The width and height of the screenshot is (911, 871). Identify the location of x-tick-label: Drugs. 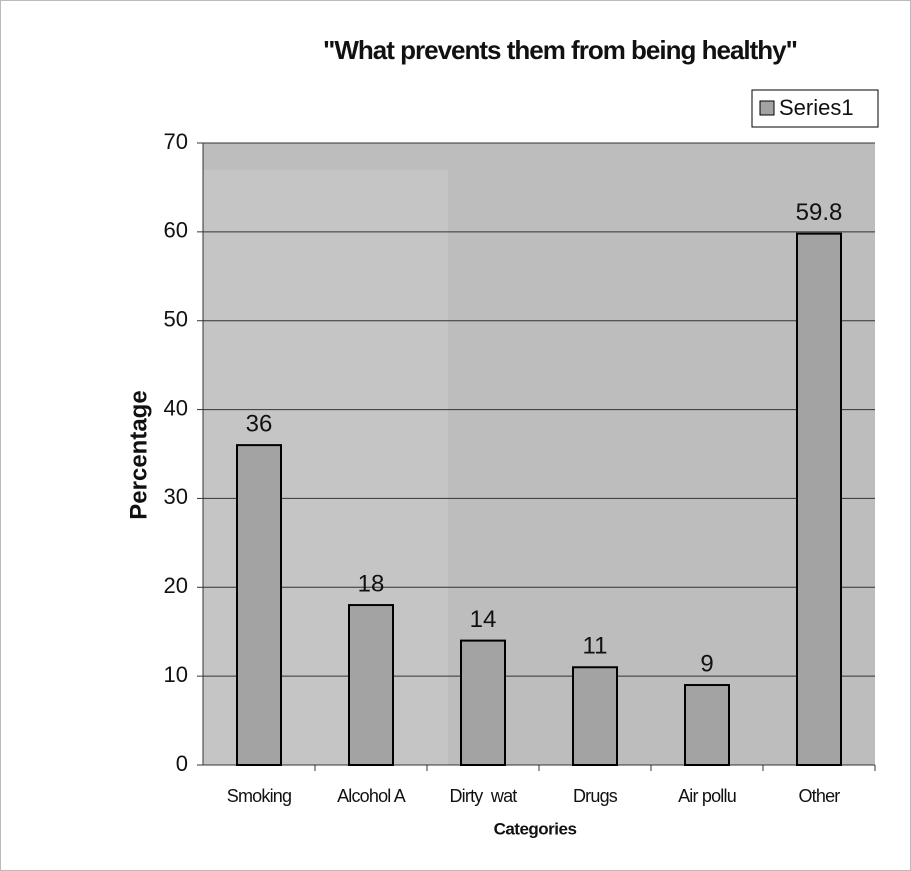
(595, 796).